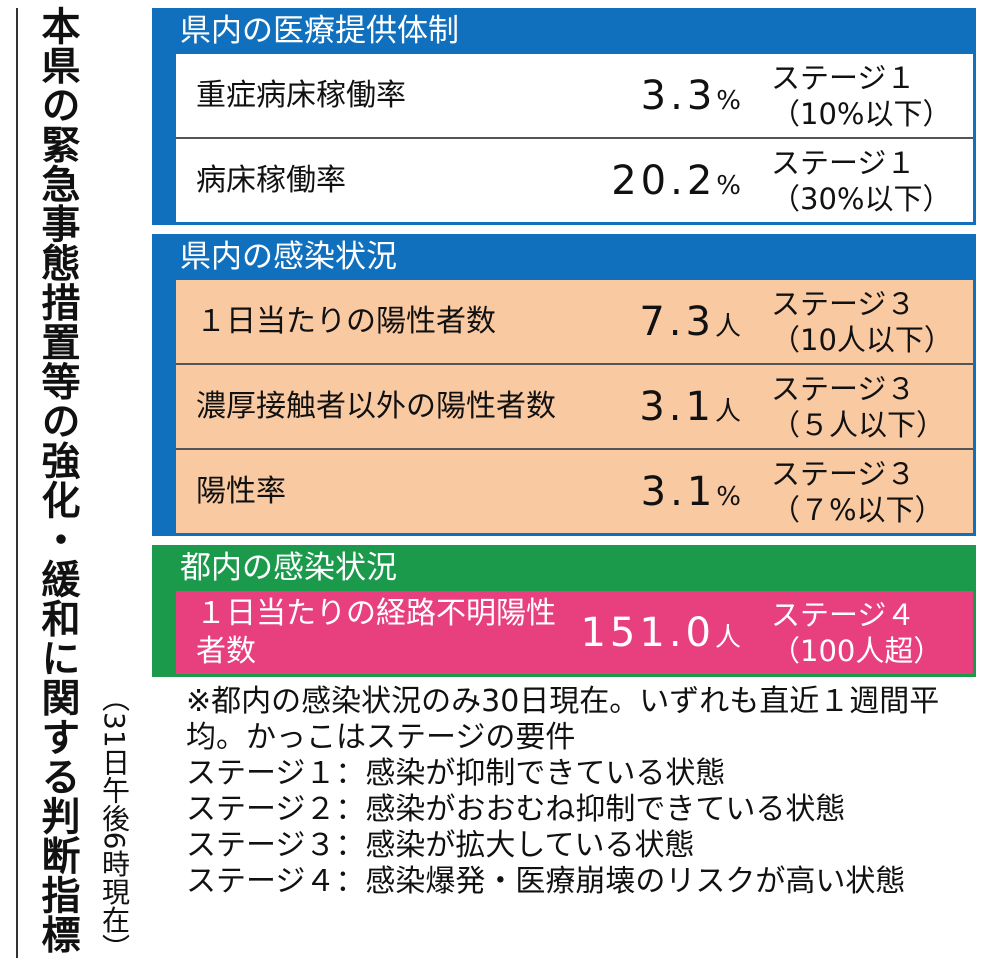 The height and width of the screenshot is (976, 1000). I want to click on value: 3.3%, so click(653, 96).